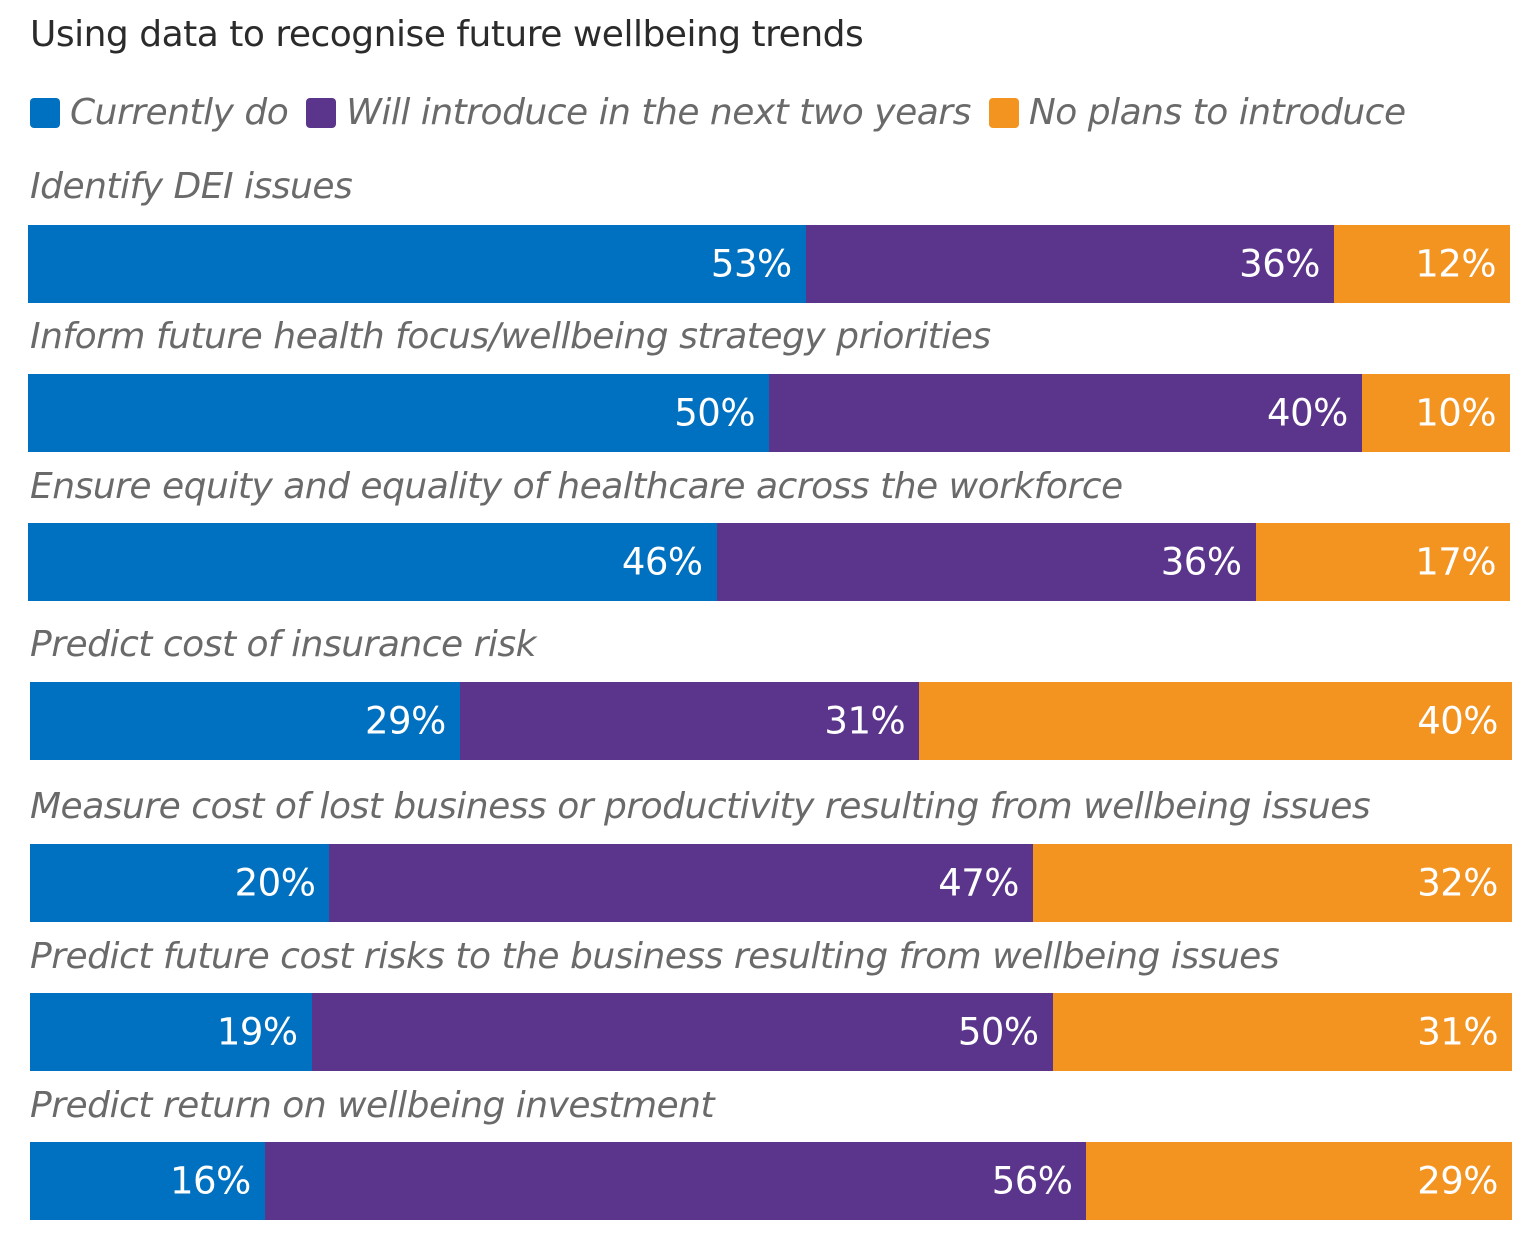 The height and width of the screenshot is (1233, 1537). What do you see at coordinates (675, 1181) in the screenshot?
I see `bar-segment: 56%` at bounding box center [675, 1181].